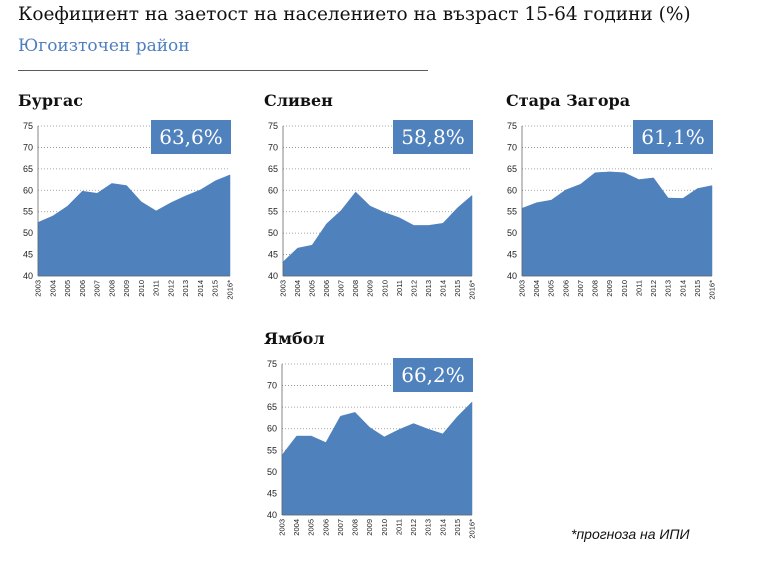 The width and height of the screenshot is (761, 567). I want to click on callout-value: 58,8%, so click(433, 137).